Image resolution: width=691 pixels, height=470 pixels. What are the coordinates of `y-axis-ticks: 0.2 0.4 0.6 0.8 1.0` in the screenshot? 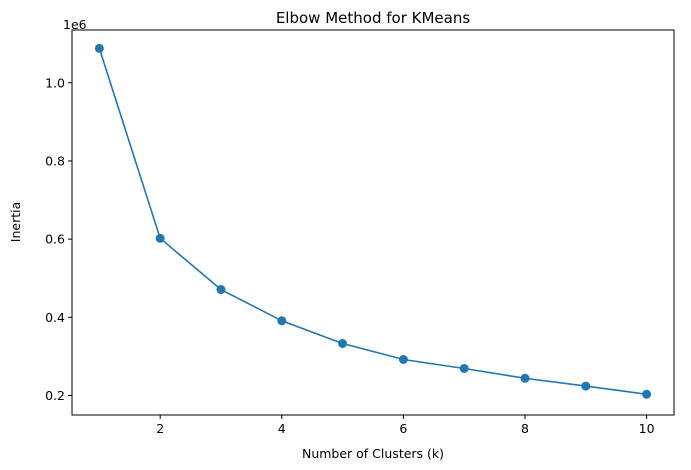 It's located at (58, 239).